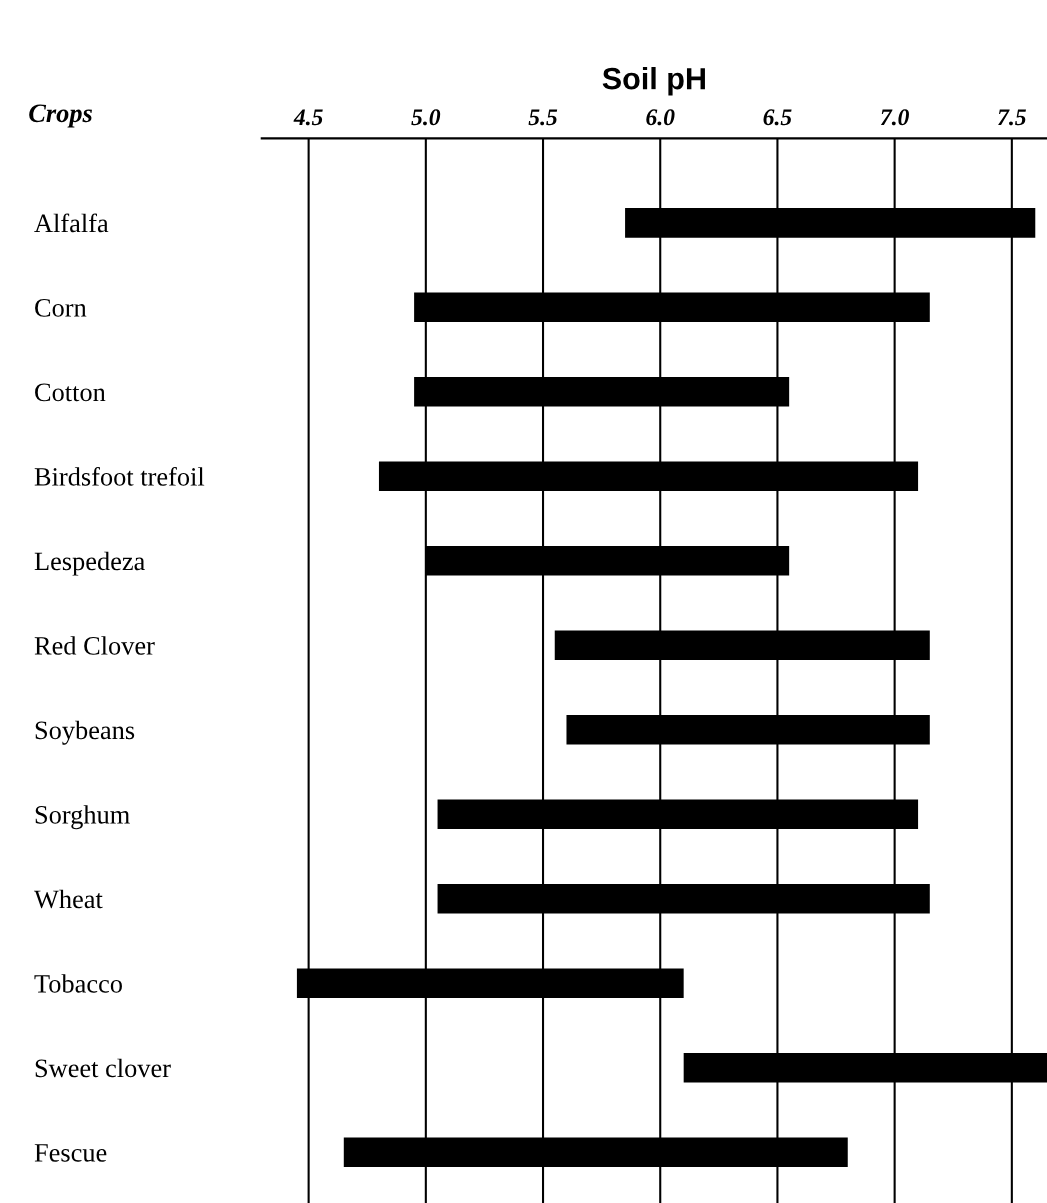 The height and width of the screenshot is (1203, 1047). Describe the element at coordinates (660, 117) in the screenshot. I see `x-tick-label: 6.0` at that location.